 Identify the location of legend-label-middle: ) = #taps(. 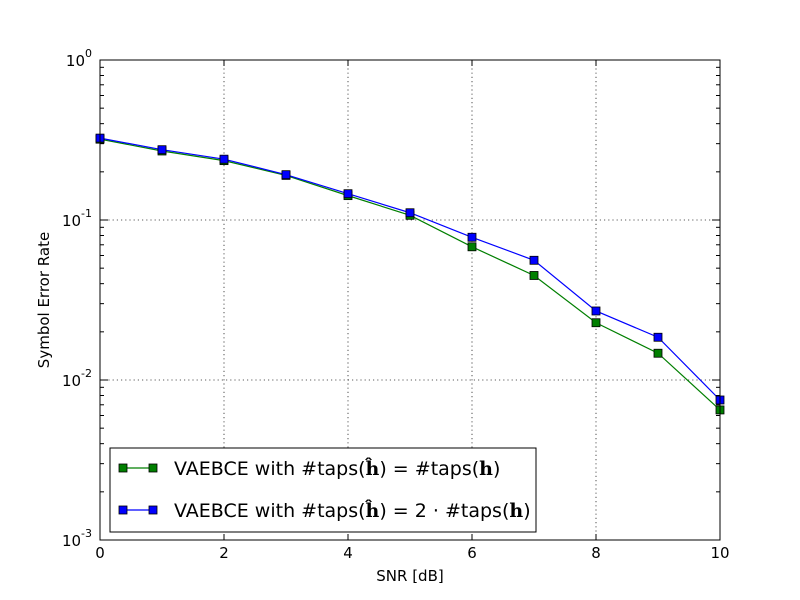
(429, 469).